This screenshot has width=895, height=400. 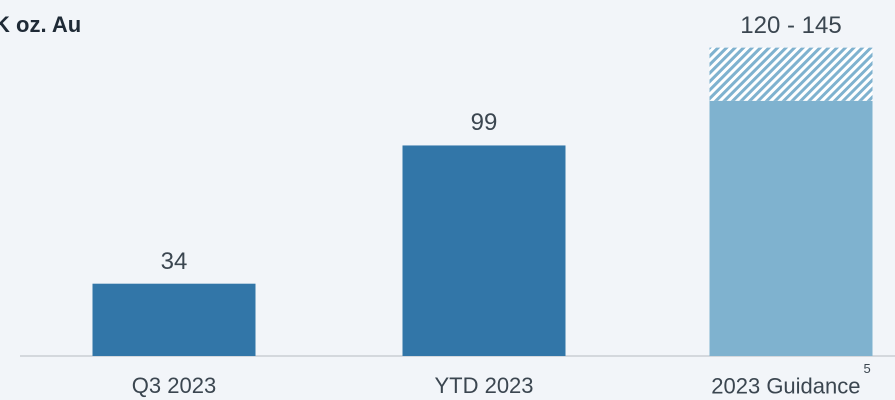 What do you see at coordinates (484, 250) in the screenshot?
I see `bar-ytd-2023` at bounding box center [484, 250].